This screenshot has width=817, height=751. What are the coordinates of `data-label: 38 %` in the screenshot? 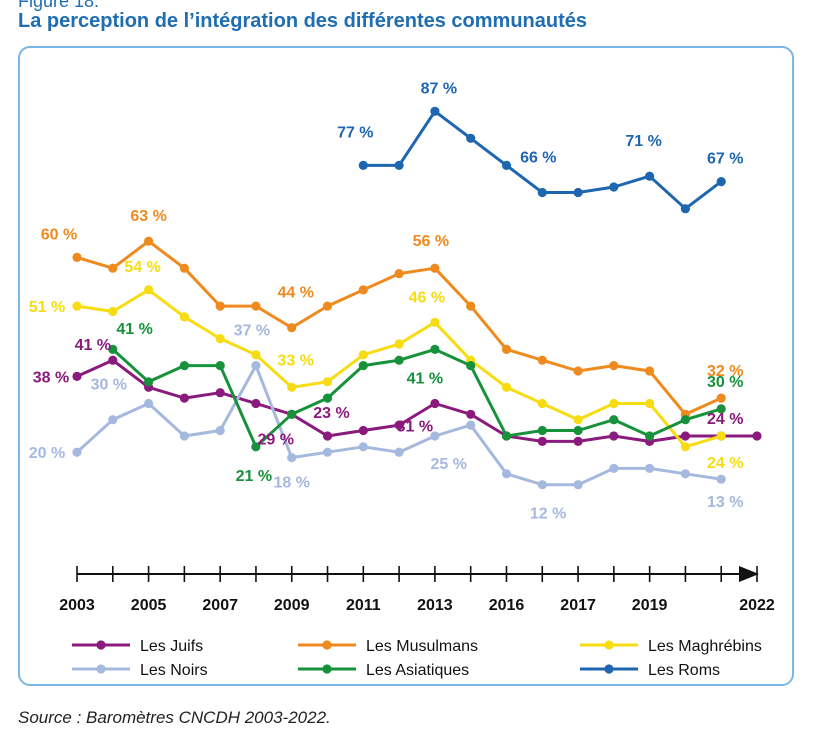 It's located at (51, 377).